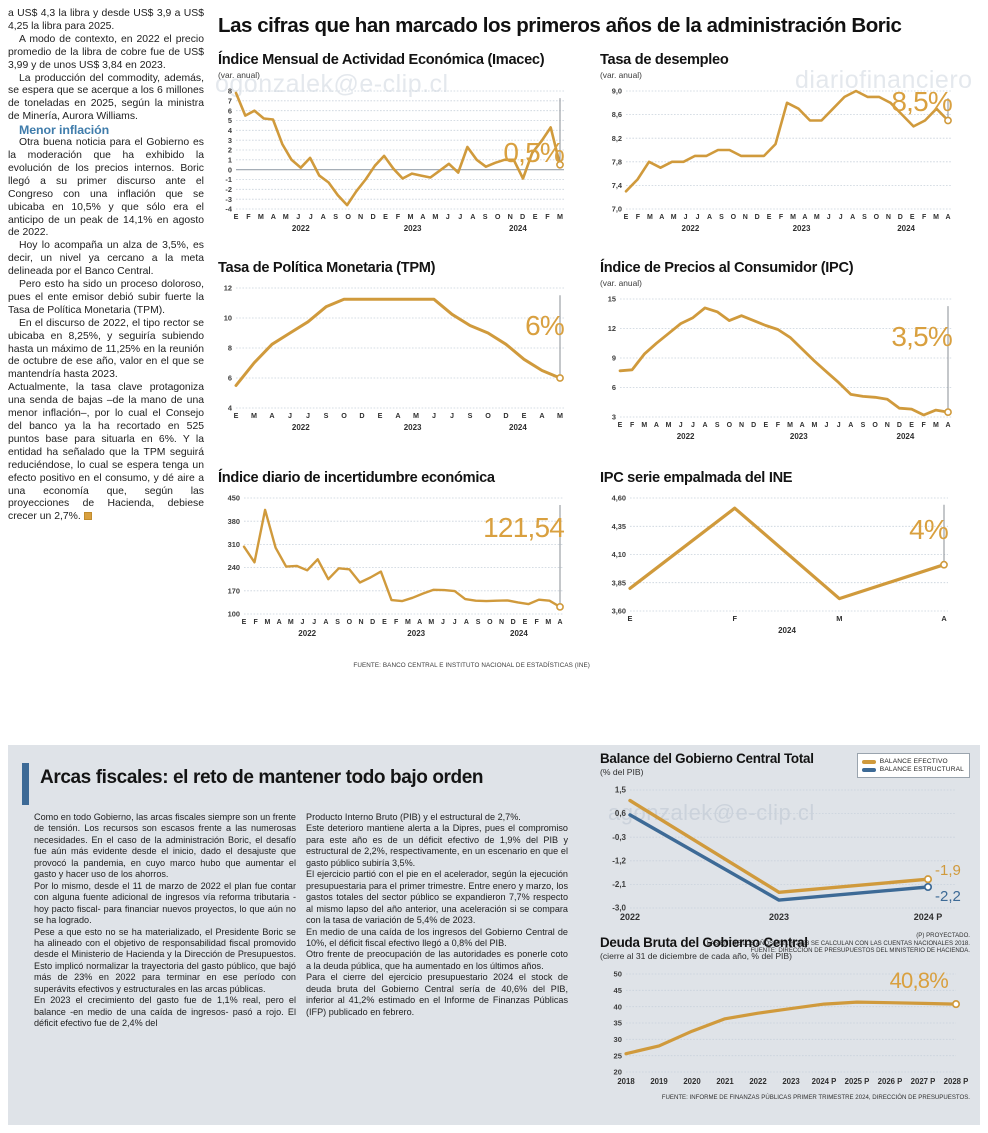 The width and height of the screenshot is (988, 1133). Describe the element at coordinates (630, 917) in the screenshot. I see `x-tick-label: 2022` at that location.